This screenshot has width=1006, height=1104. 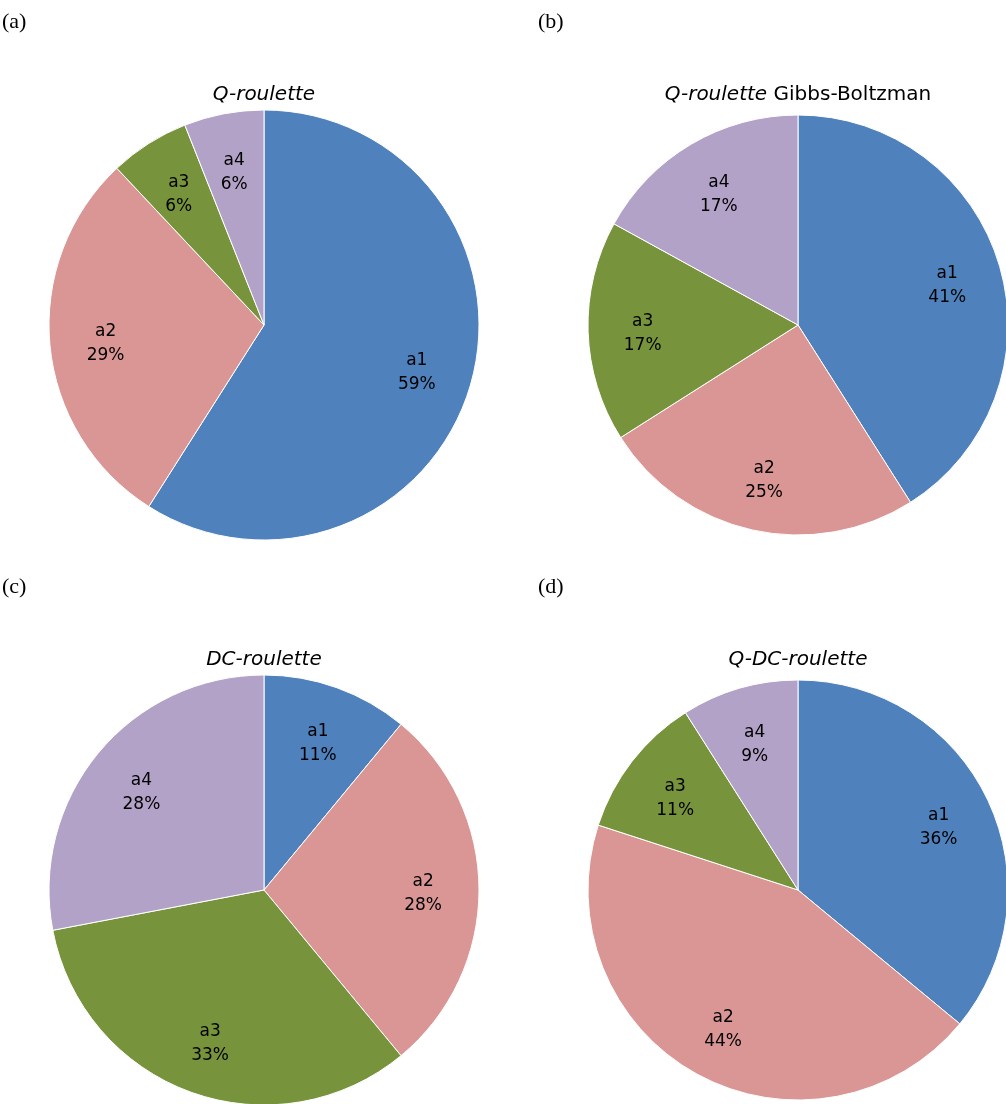 What do you see at coordinates (764, 490) in the screenshot?
I see `data-label: 25%` at bounding box center [764, 490].